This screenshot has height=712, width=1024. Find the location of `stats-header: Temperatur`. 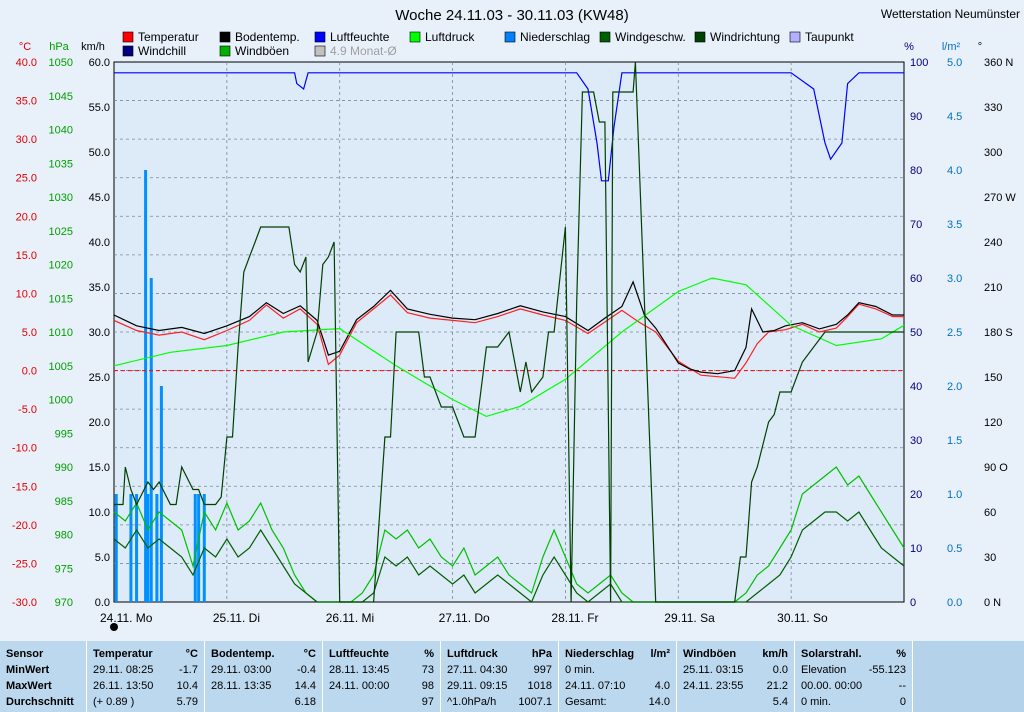

stats-header: Temperatur is located at coordinates (123, 654).